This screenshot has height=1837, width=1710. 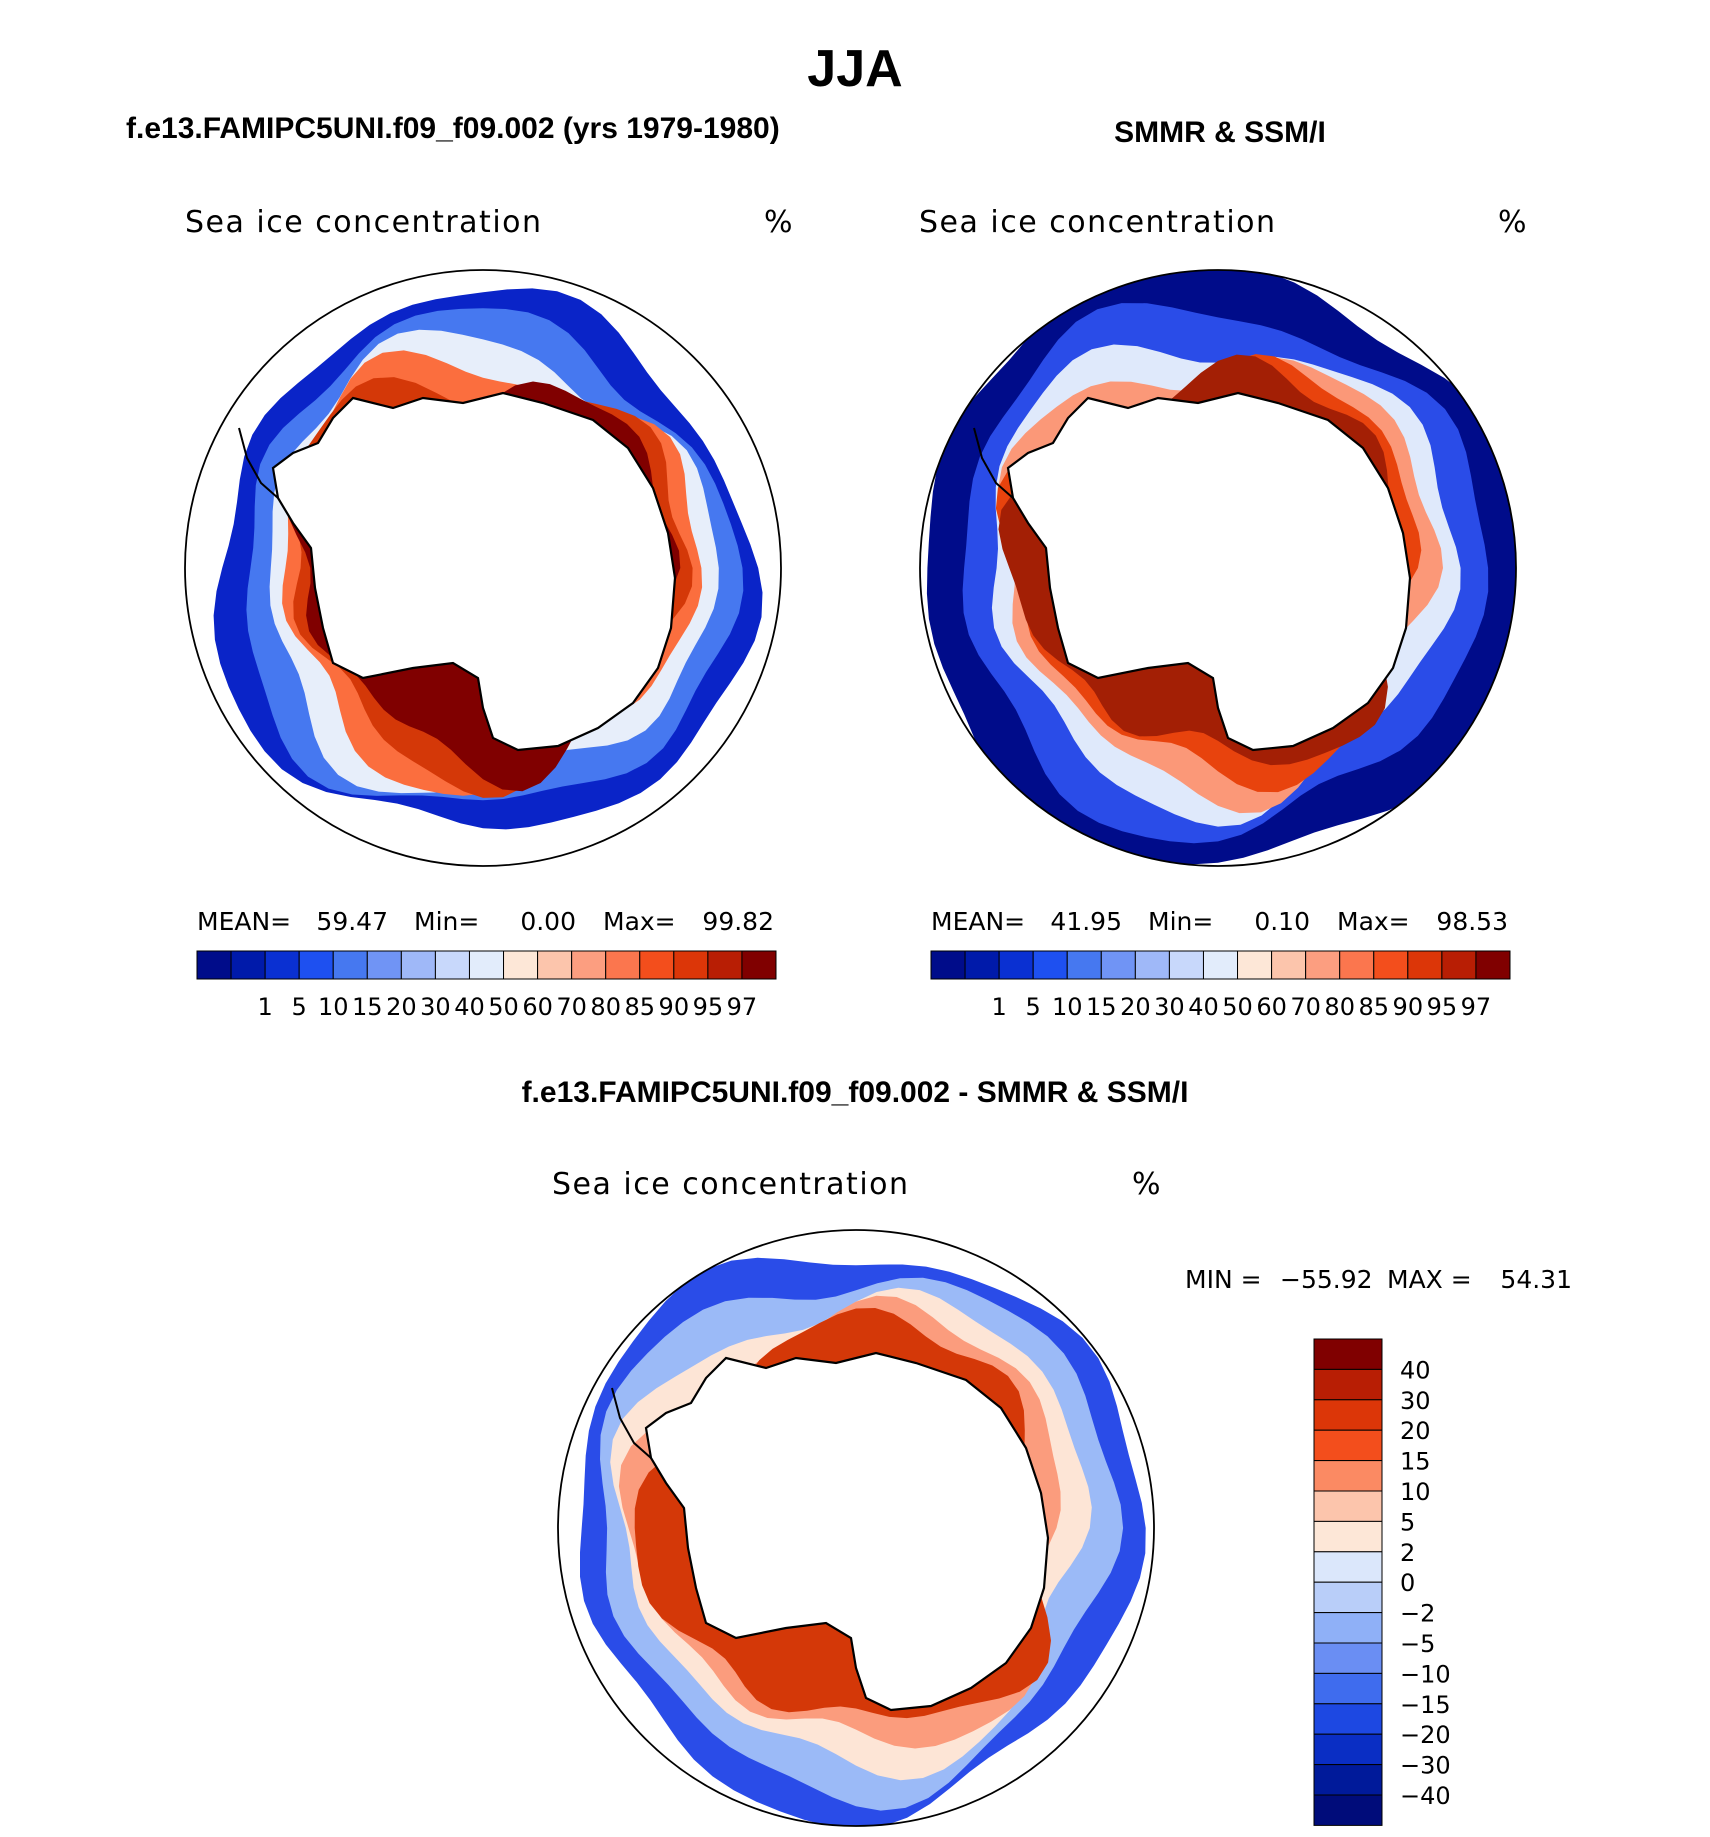 I want to click on figure-title: JJA, so click(x=854, y=69).